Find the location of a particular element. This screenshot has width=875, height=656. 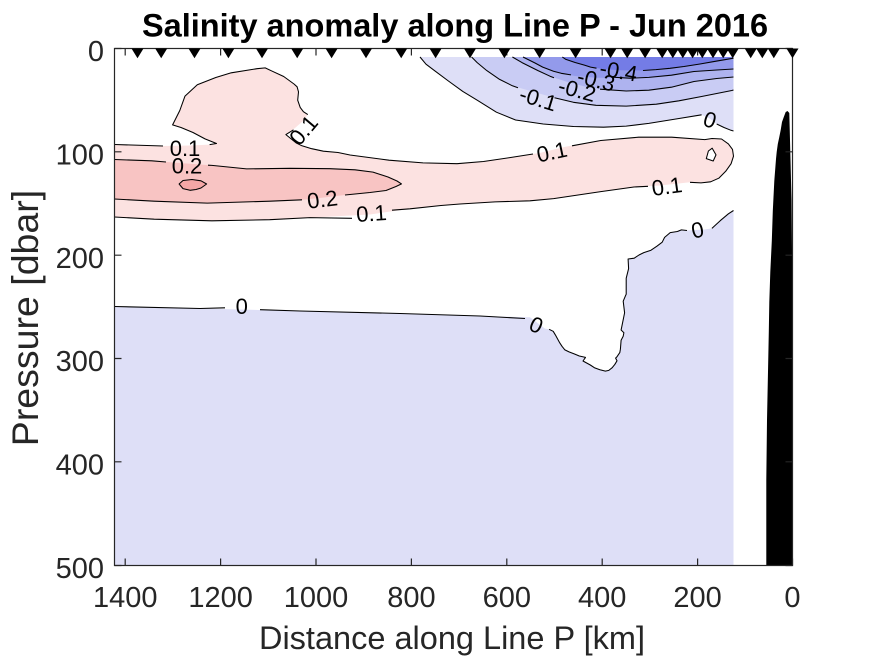

svg-text: 1200 is located at coordinates (220, 598).